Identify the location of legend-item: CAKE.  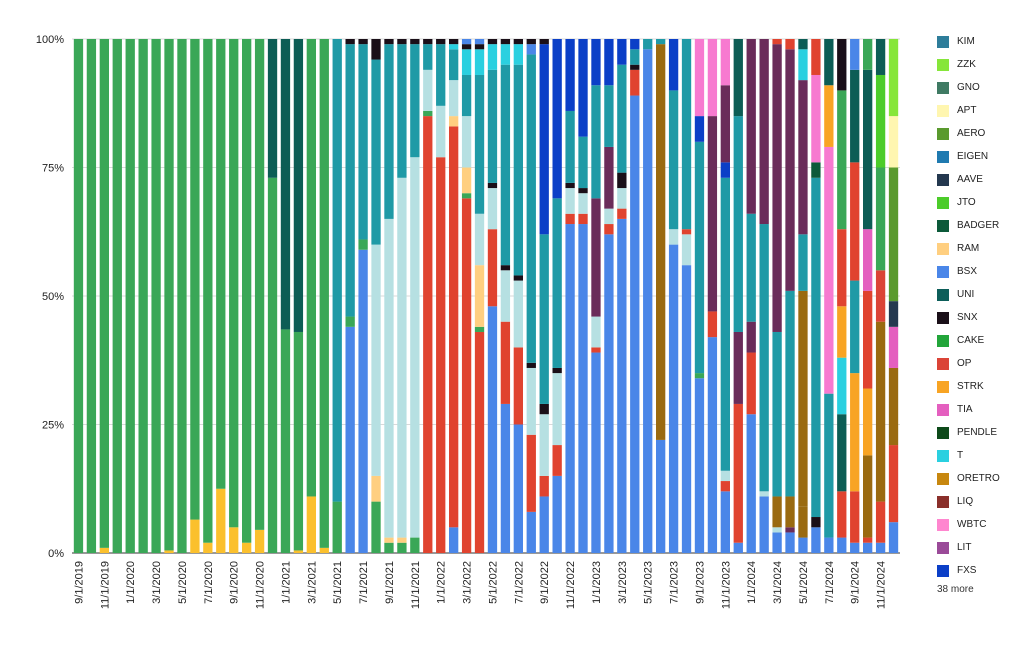
(984, 340).